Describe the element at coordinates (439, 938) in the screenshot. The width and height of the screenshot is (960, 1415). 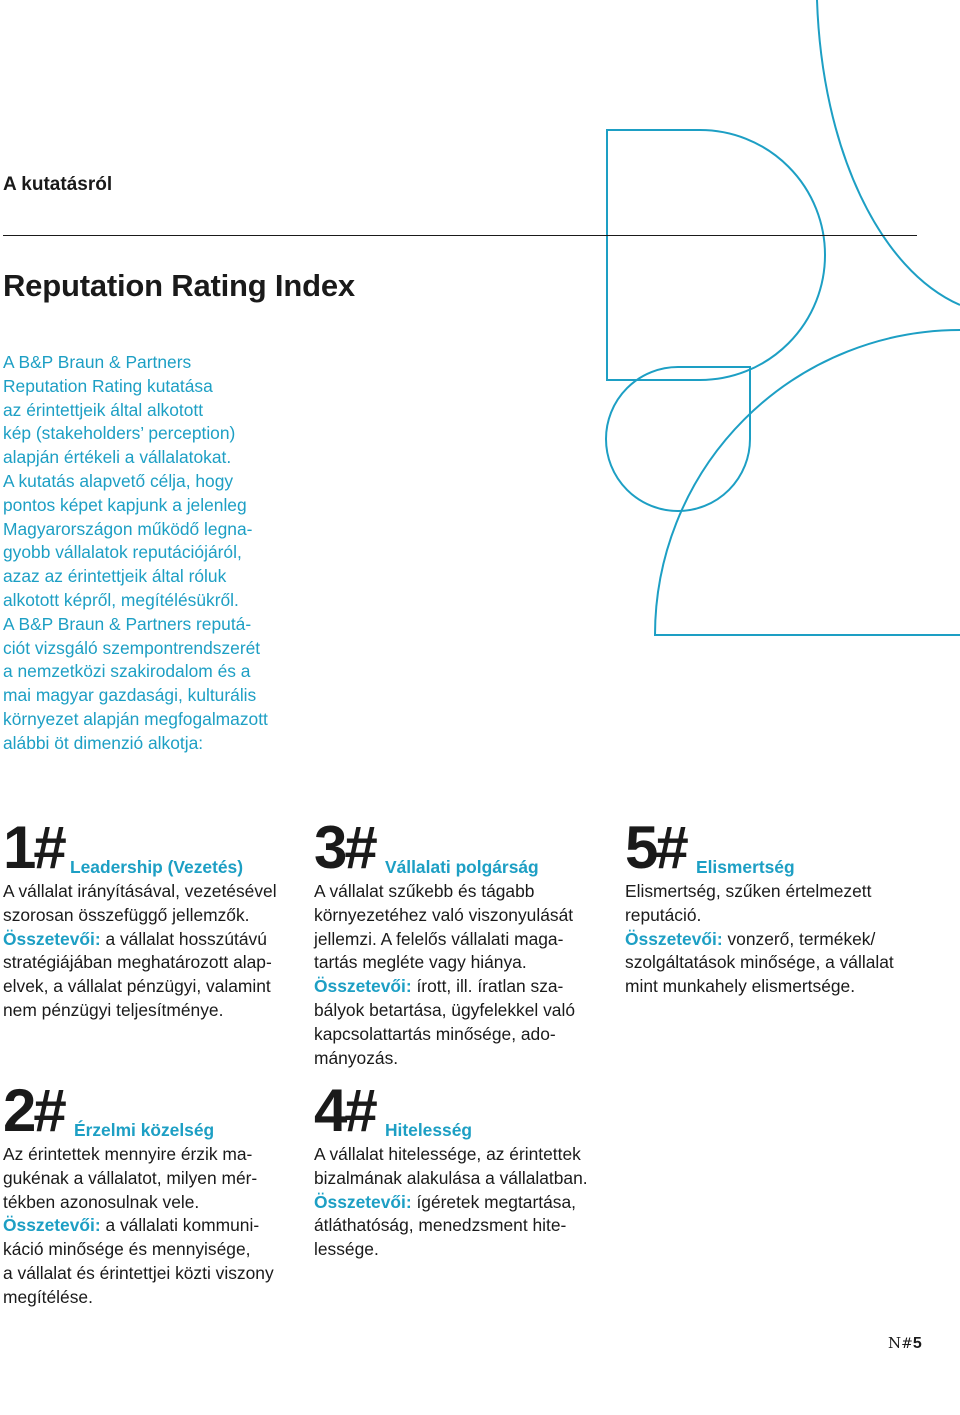
I see `description-line: jellemzi. A felelős vállalati maga-` at that location.